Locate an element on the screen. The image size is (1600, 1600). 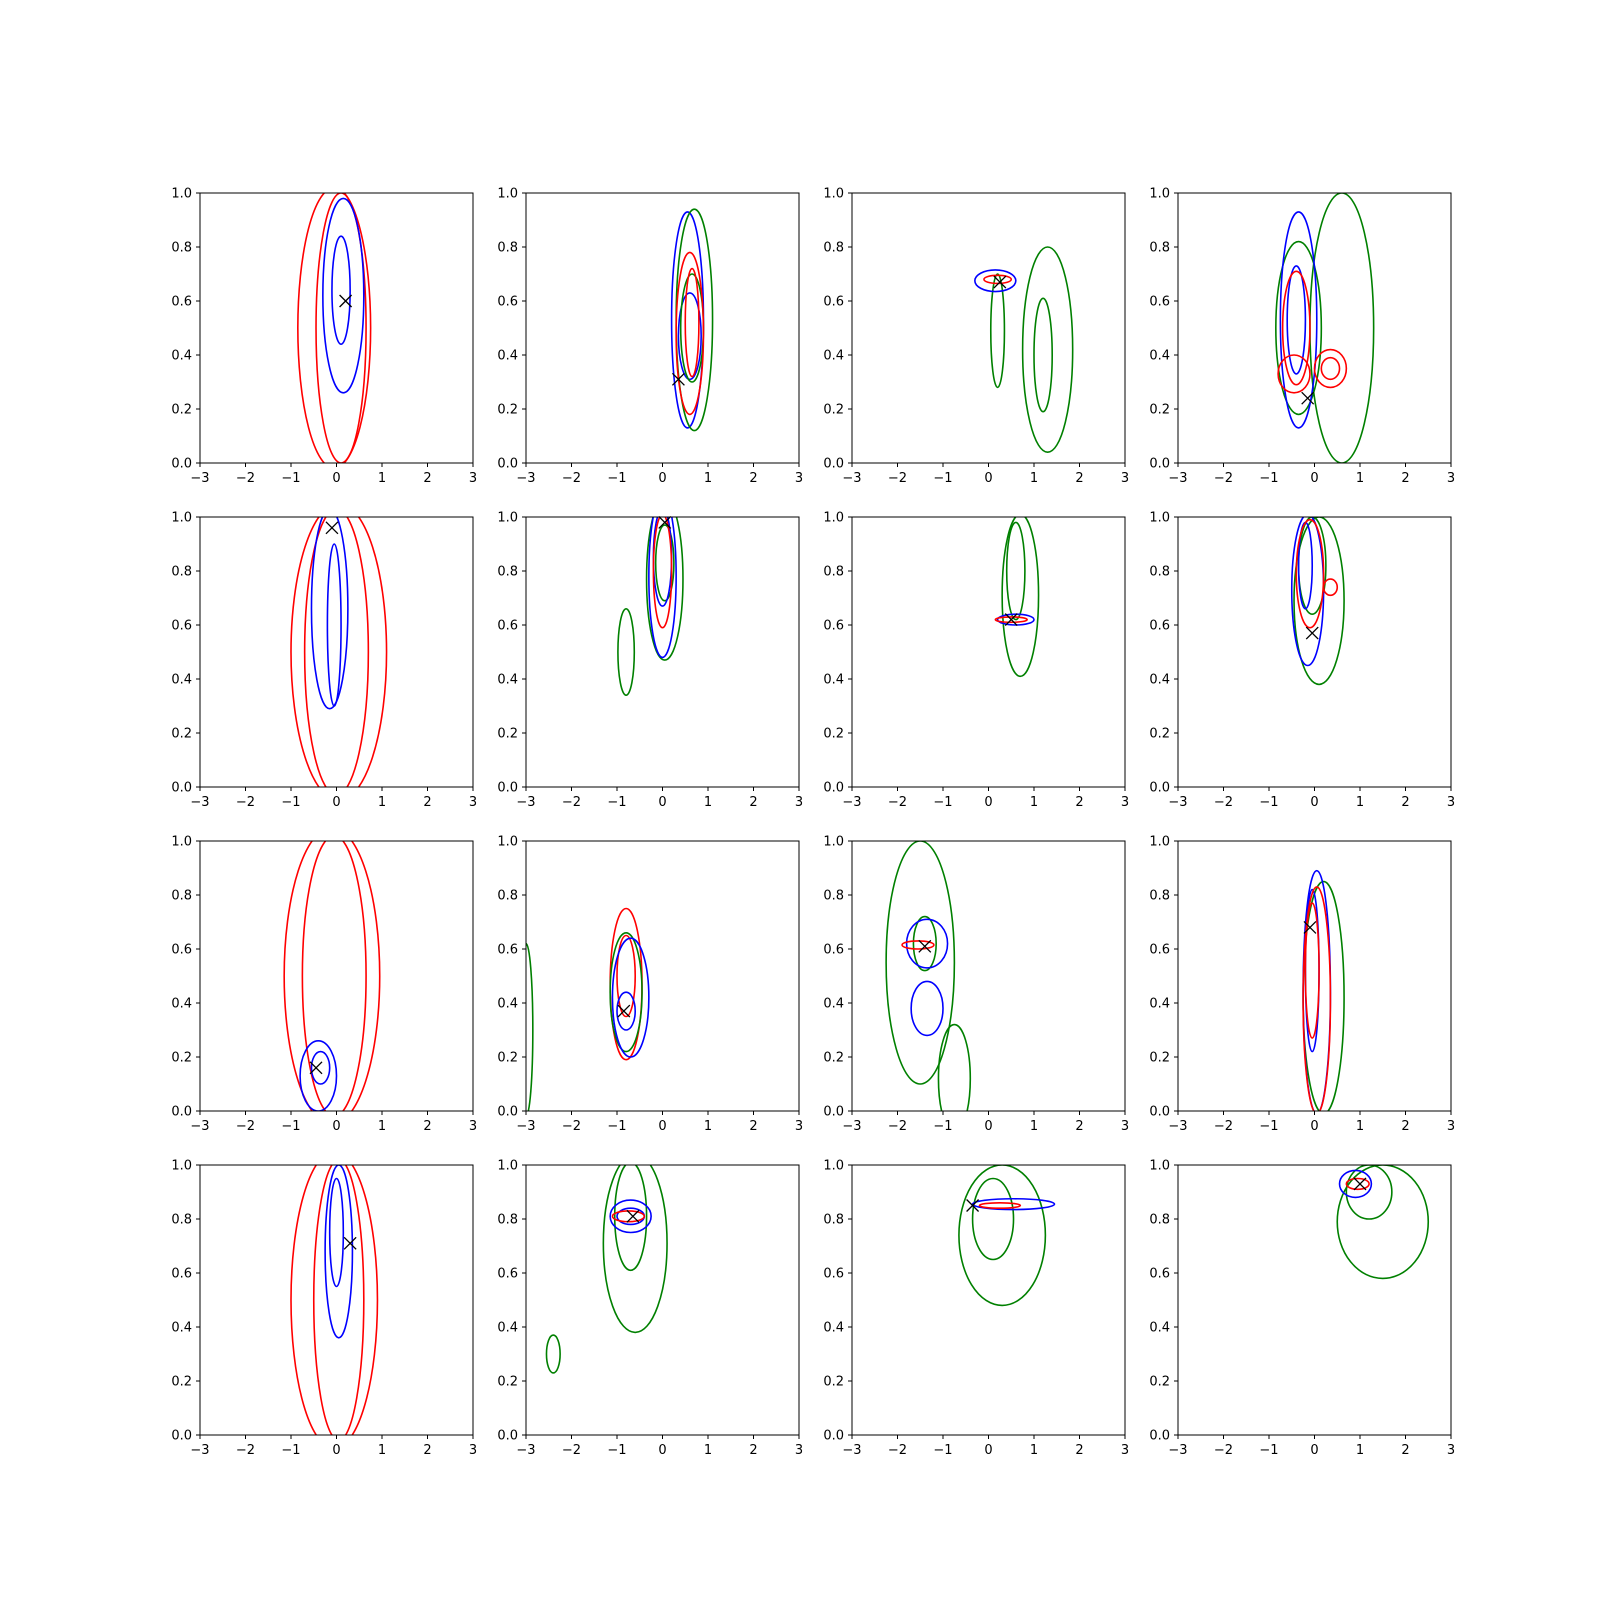
subplot-2-4: −3 −2 −1 0 1 2 3 0.0 0.2 0.4 0.6 0.8 1.0 is located at coordinates (1302, 661).